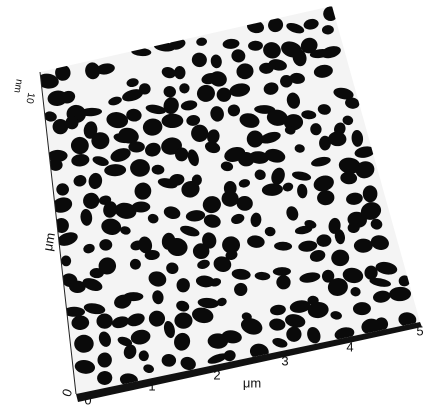 The image size is (425, 409). I want to click on x-axis-label: μm, so click(252, 382).